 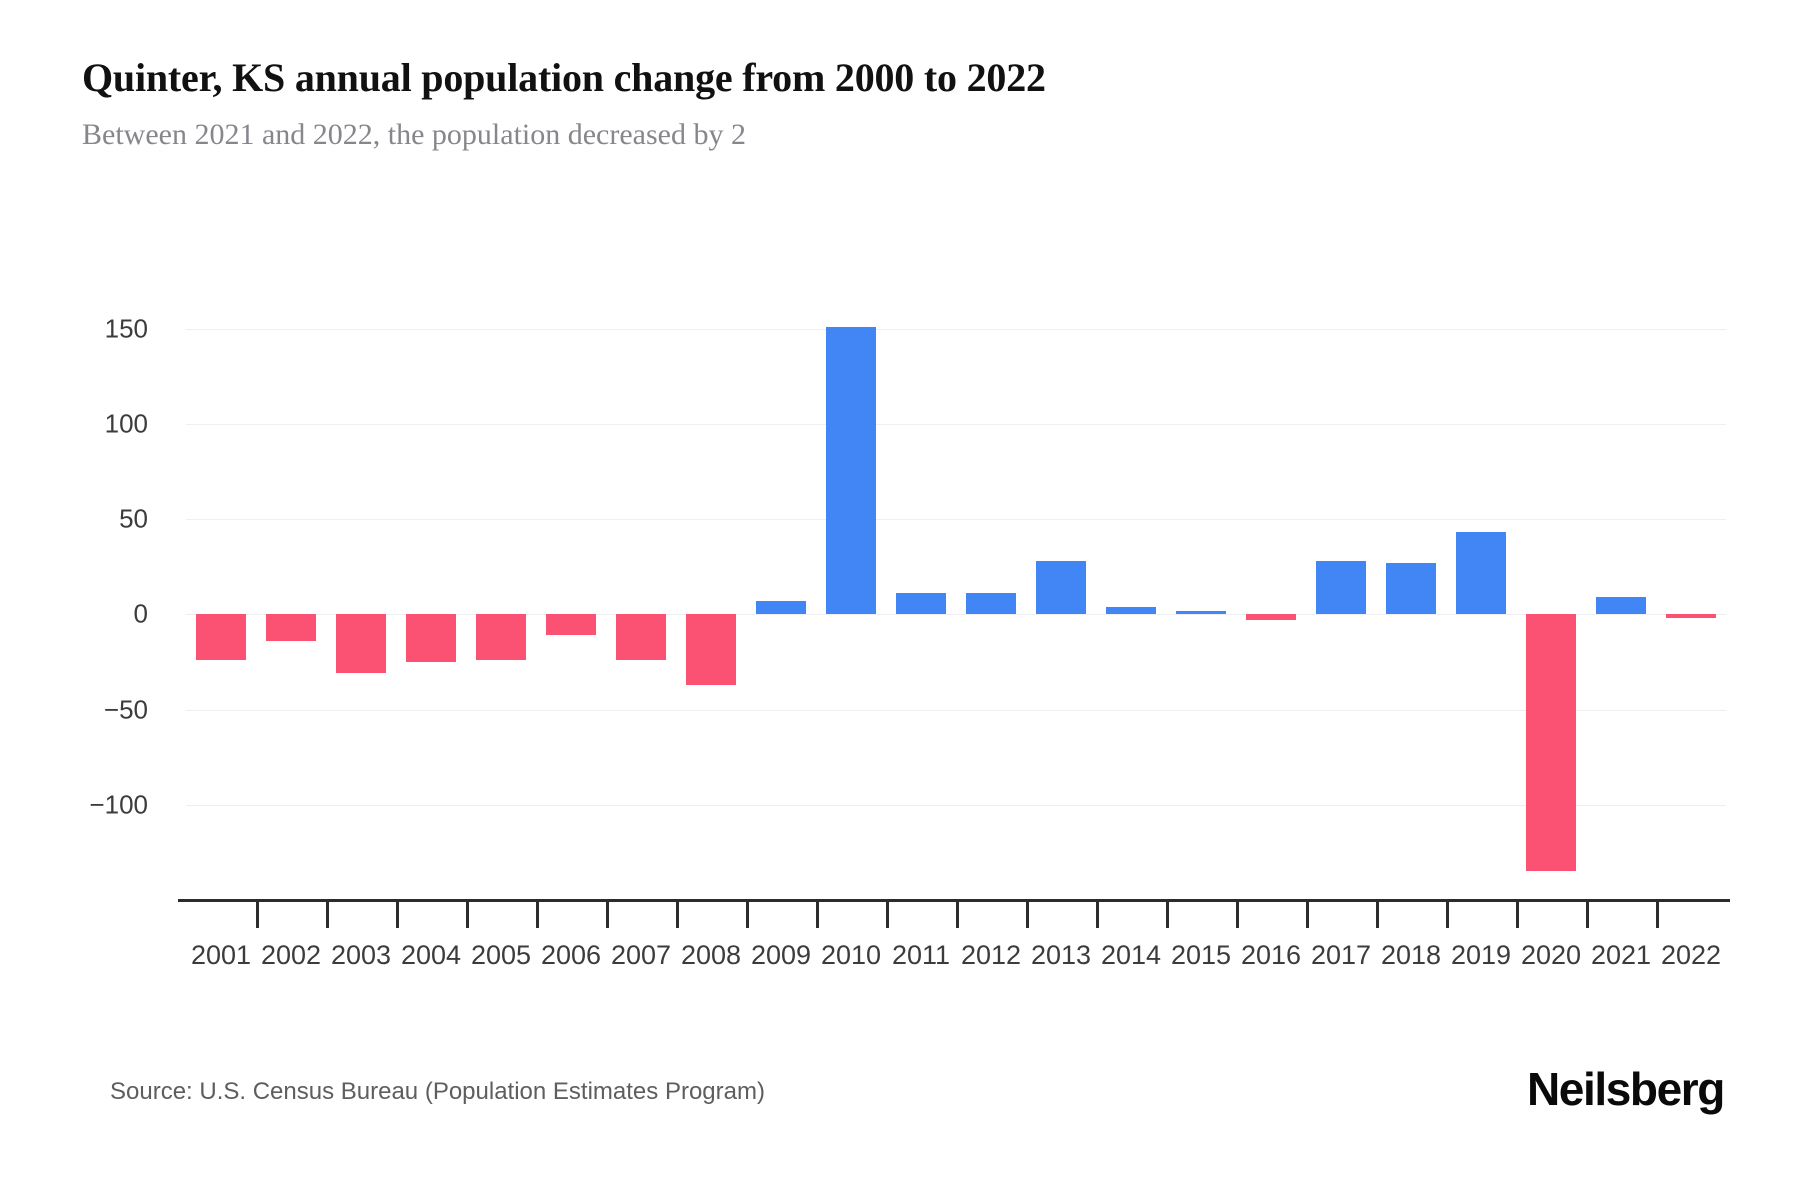 What do you see at coordinates (781, 955) in the screenshot?
I see `x-axis-tick-label: 2009` at bounding box center [781, 955].